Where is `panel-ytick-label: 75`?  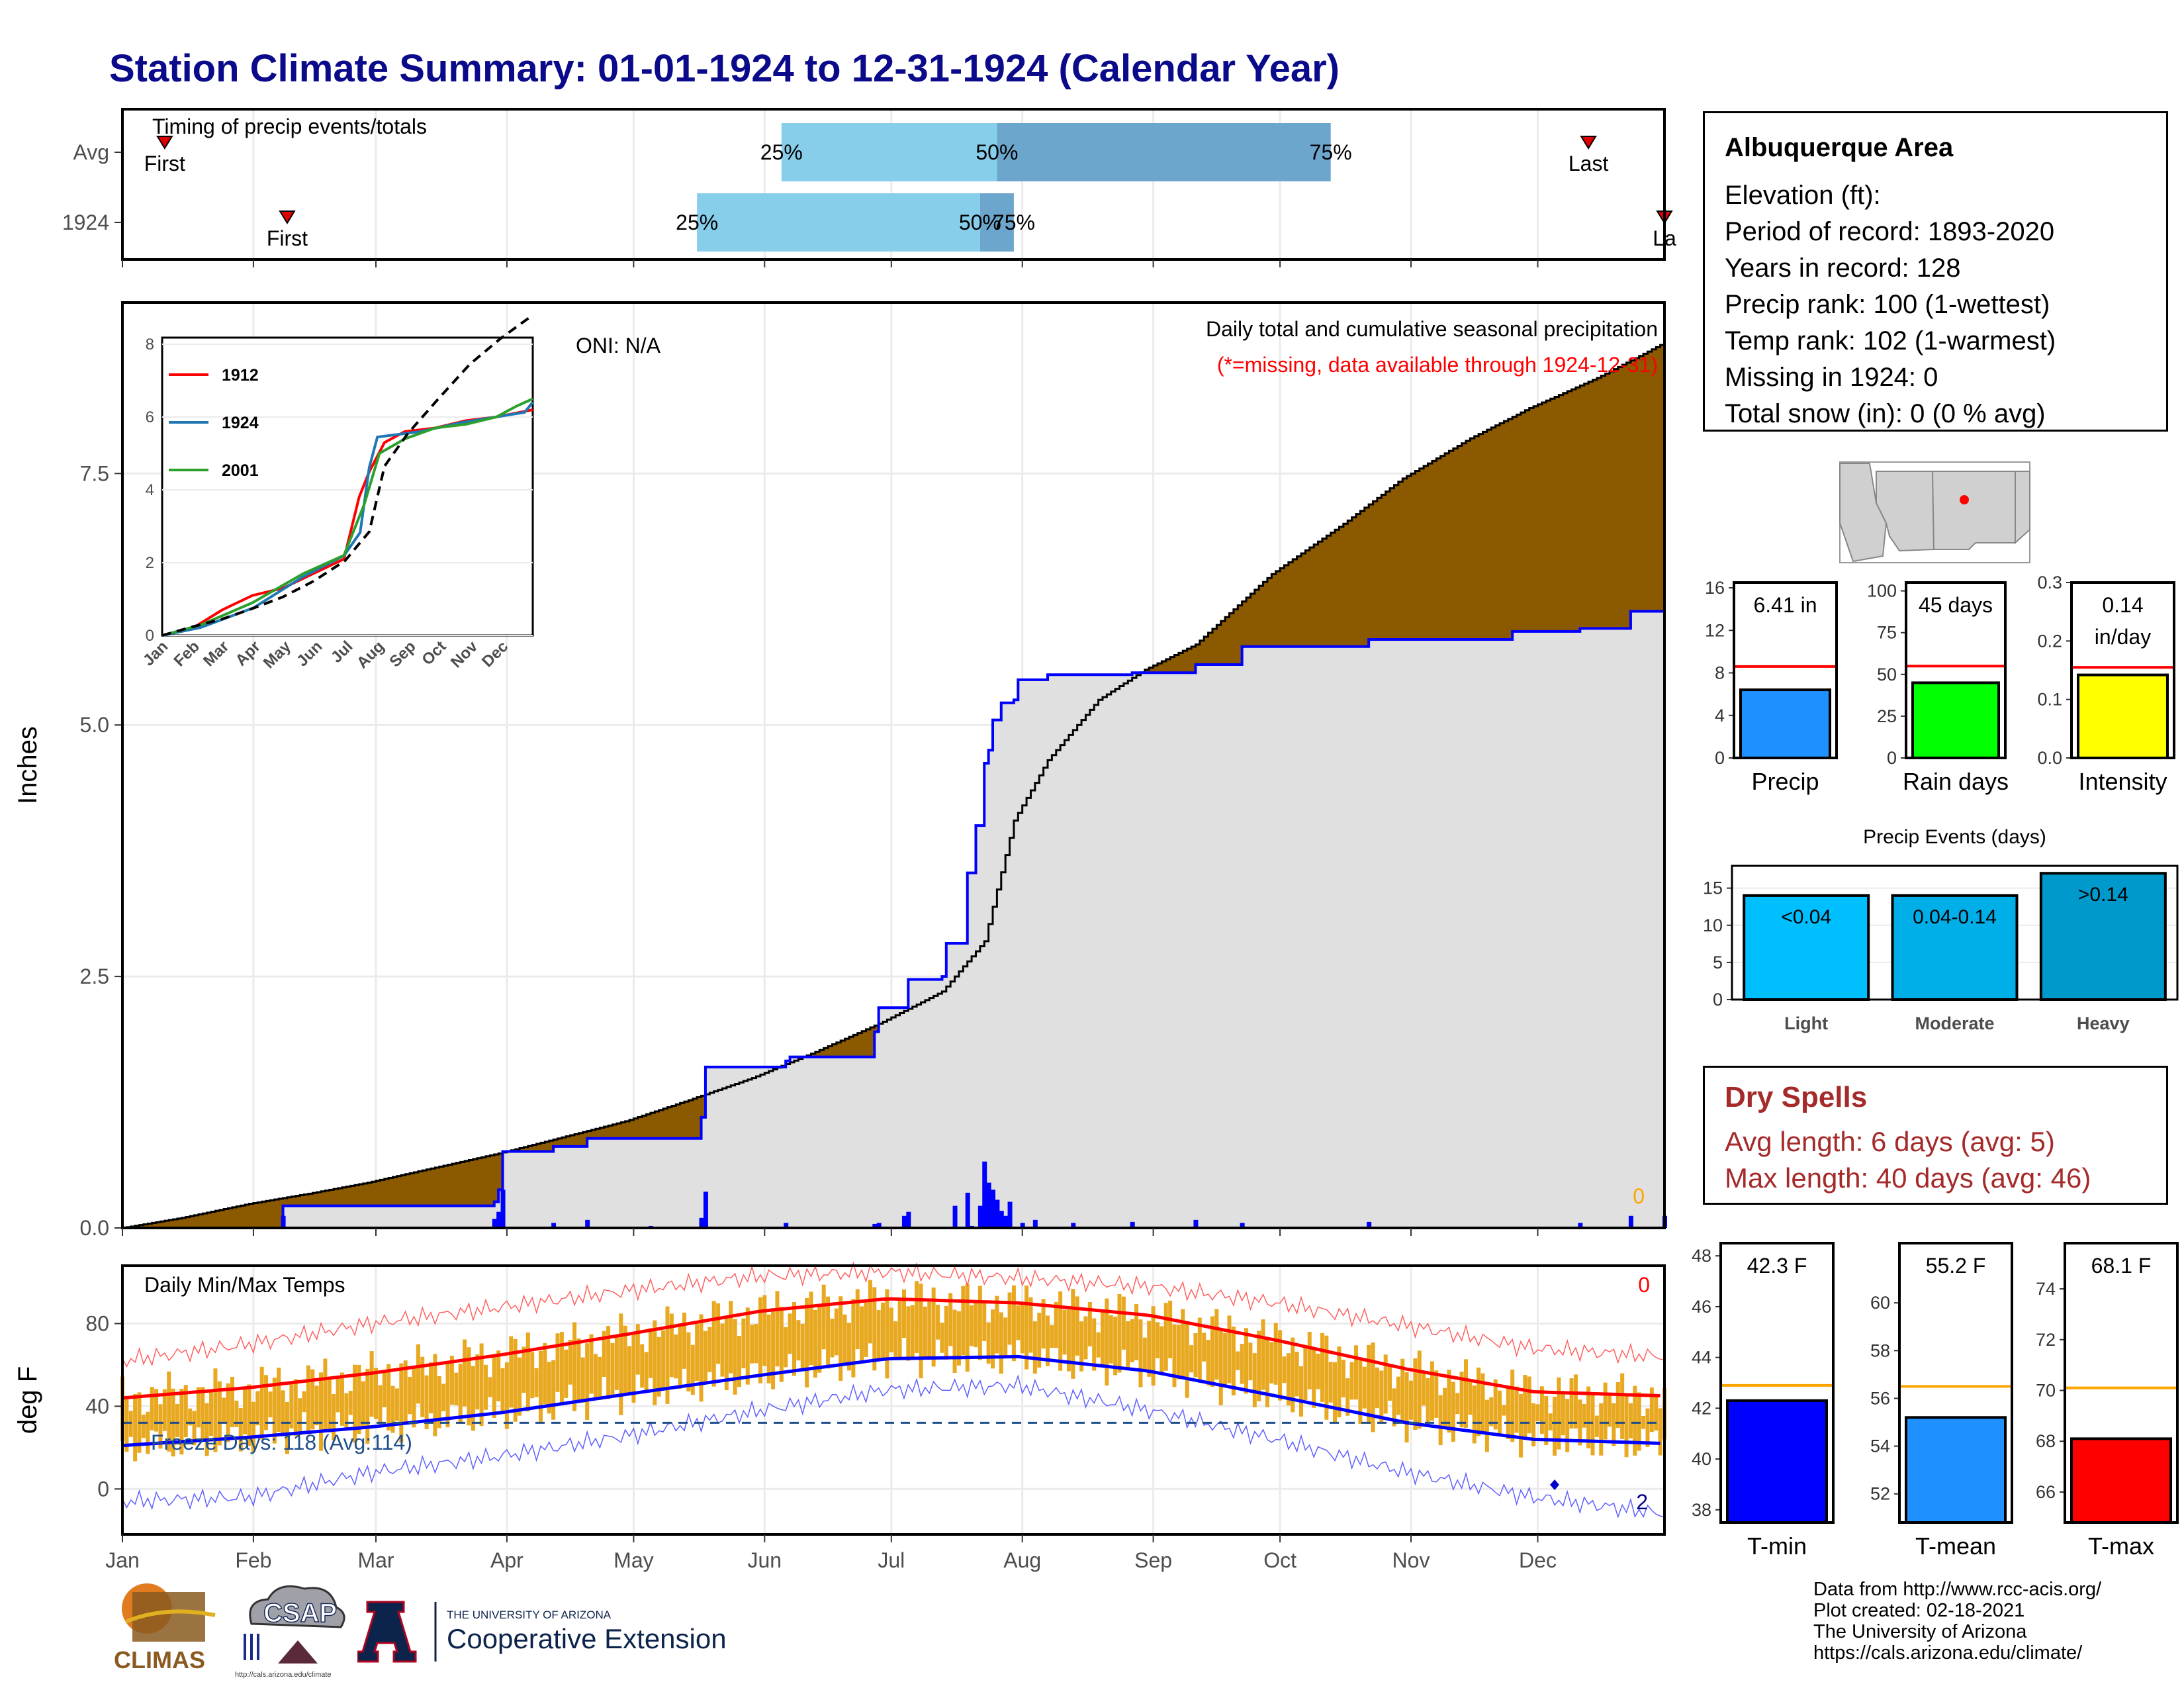
panel-ytick-label: 75 is located at coordinates (1887, 633).